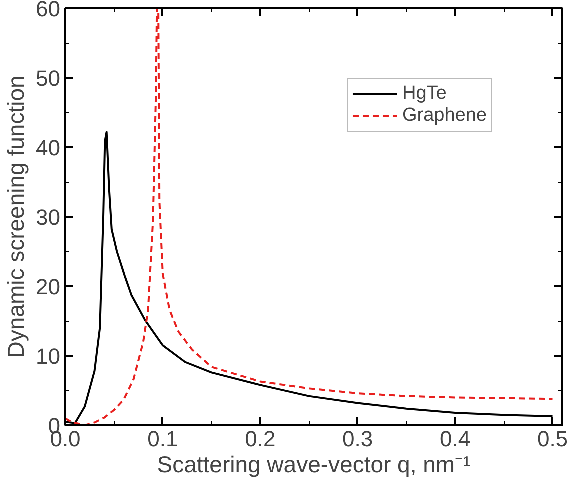 This screenshot has height=484, width=573. Describe the element at coordinates (455, 439) in the screenshot. I see `x-tick-label: 0.4` at that location.